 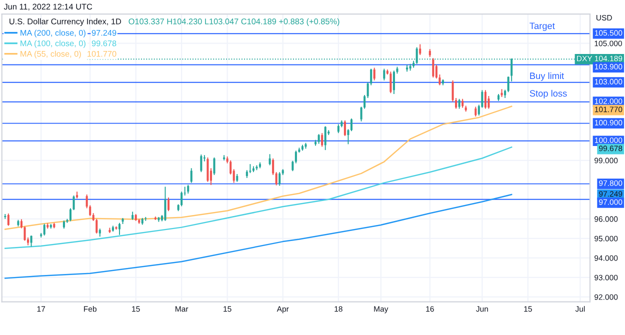 What do you see at coordinates (542, 26) in the screenshot?
I see `annotation: Target` at bounding box center [542, 26].